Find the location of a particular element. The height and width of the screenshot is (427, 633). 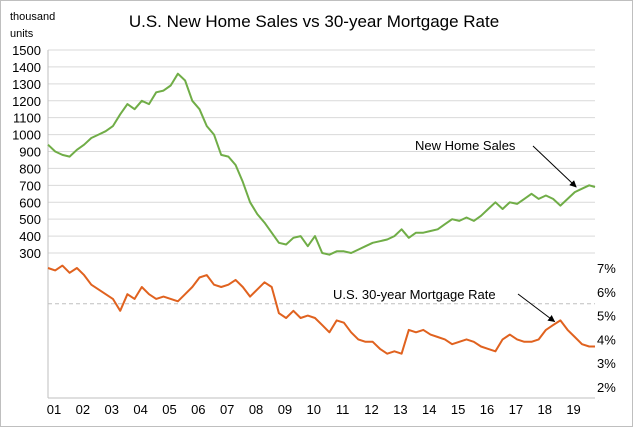

left-tick-label: 1000 is located at coordinates (26, 135).